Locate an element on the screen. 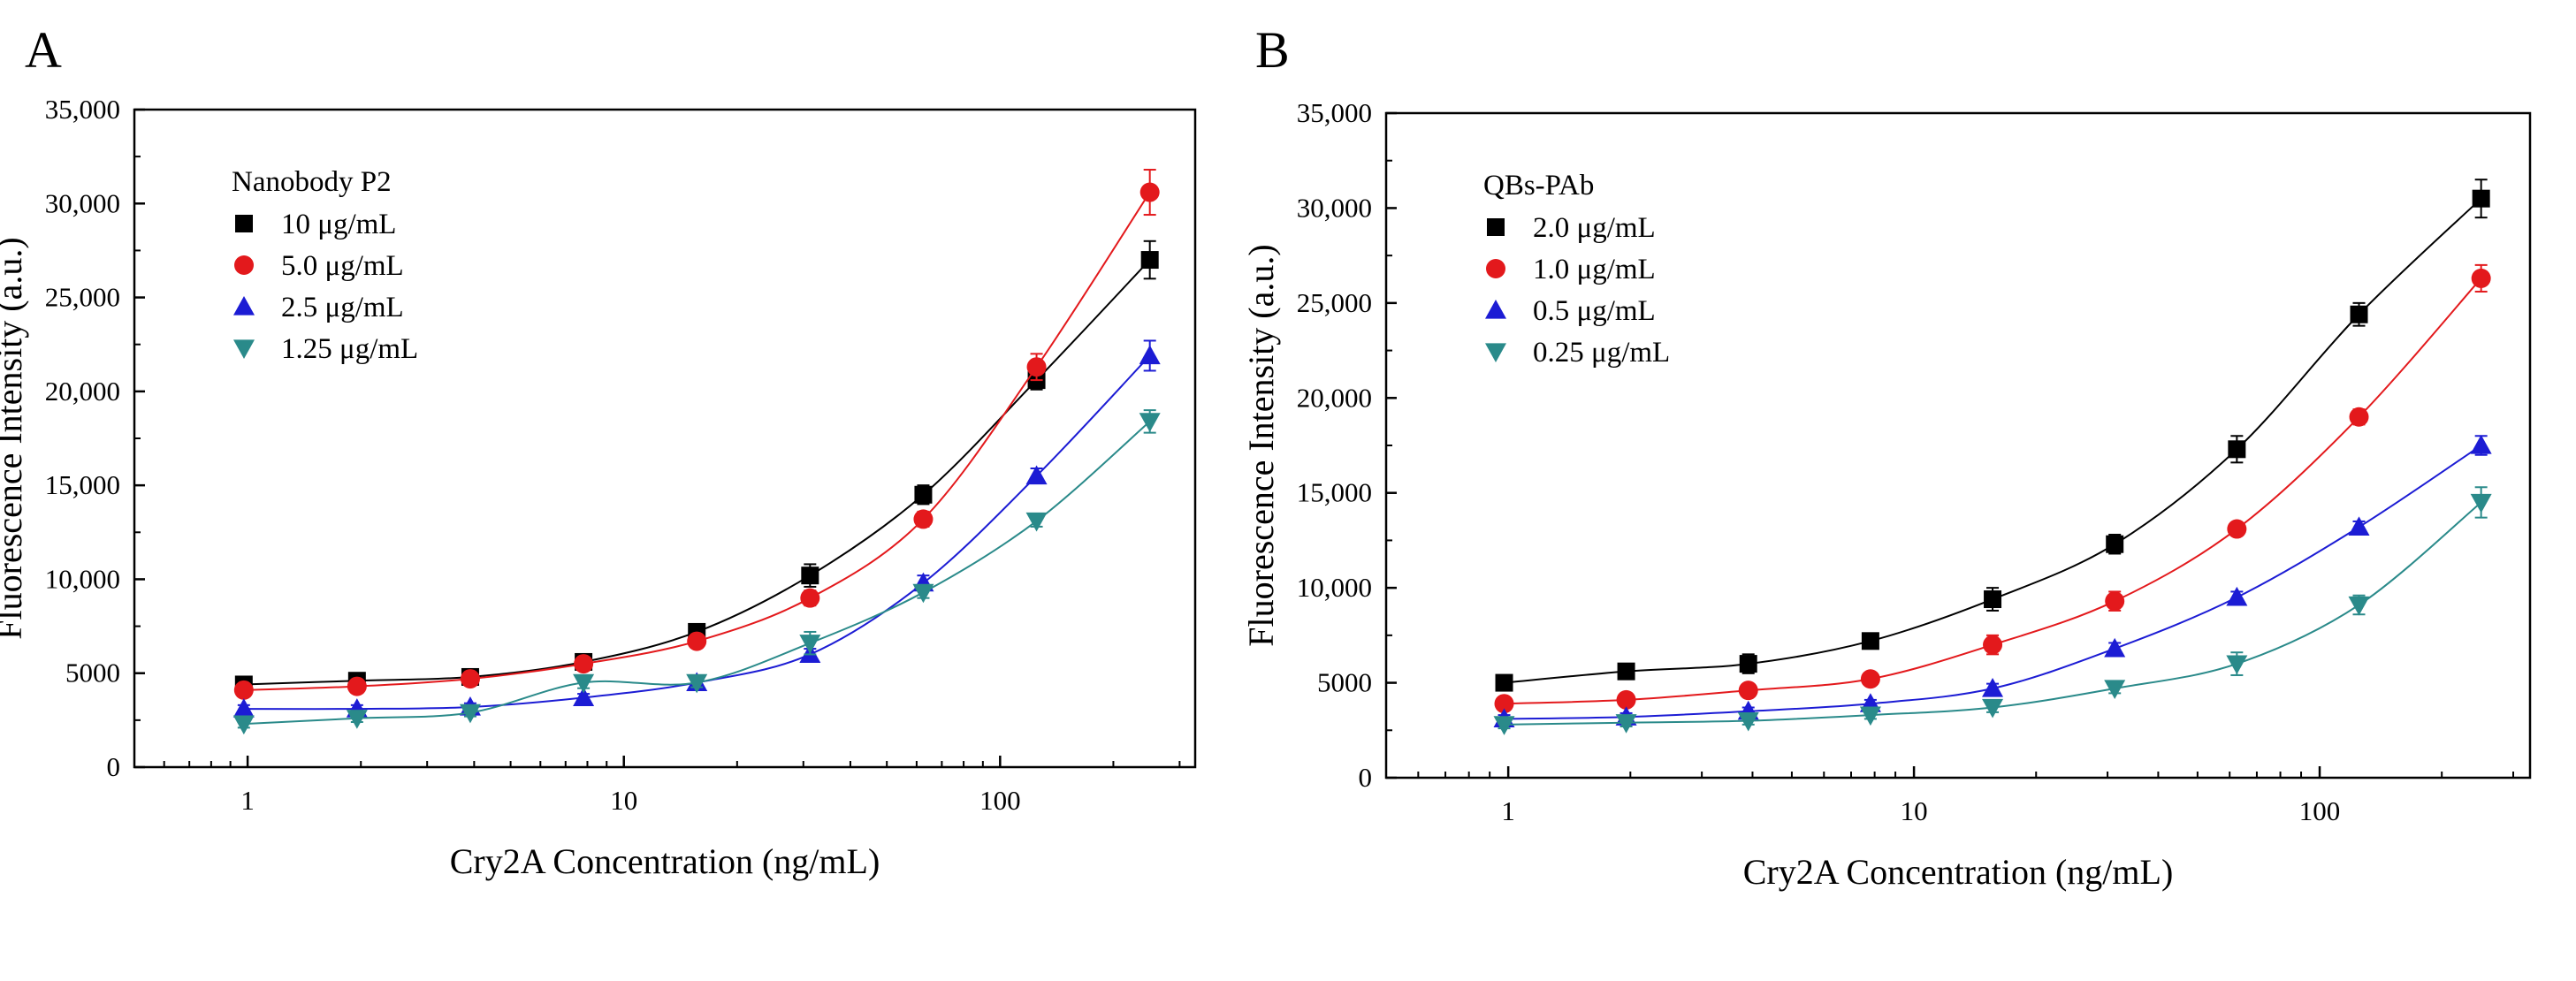 This screenshot has height=981, width=2576. legend-entry: 10 μg/mL is located at coordinates (338, 224).